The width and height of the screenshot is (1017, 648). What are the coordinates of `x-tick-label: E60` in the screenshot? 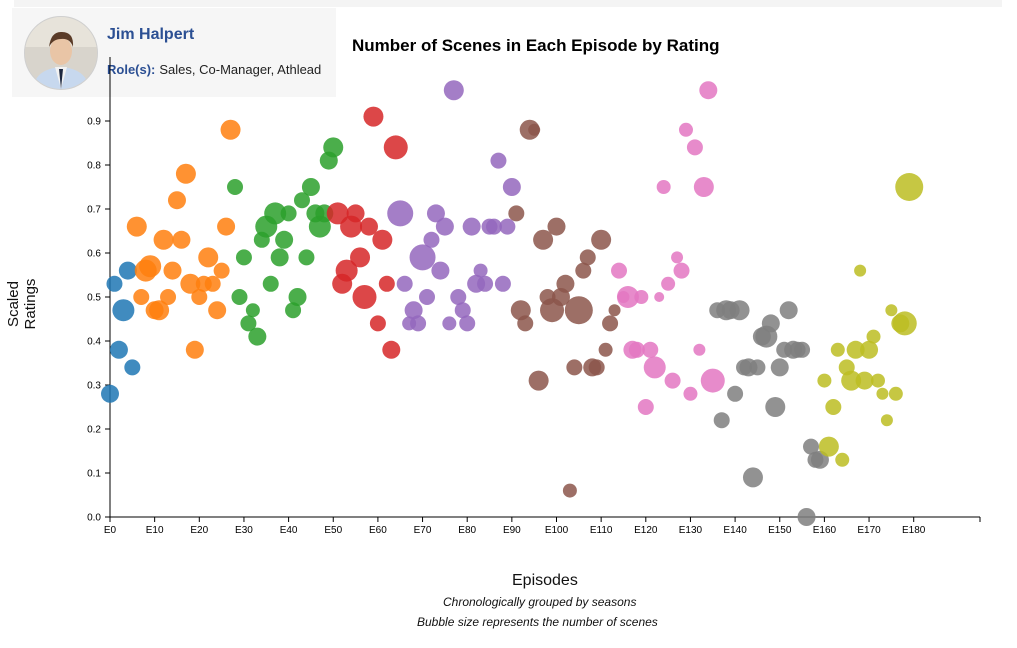 It's located at (378, 530).